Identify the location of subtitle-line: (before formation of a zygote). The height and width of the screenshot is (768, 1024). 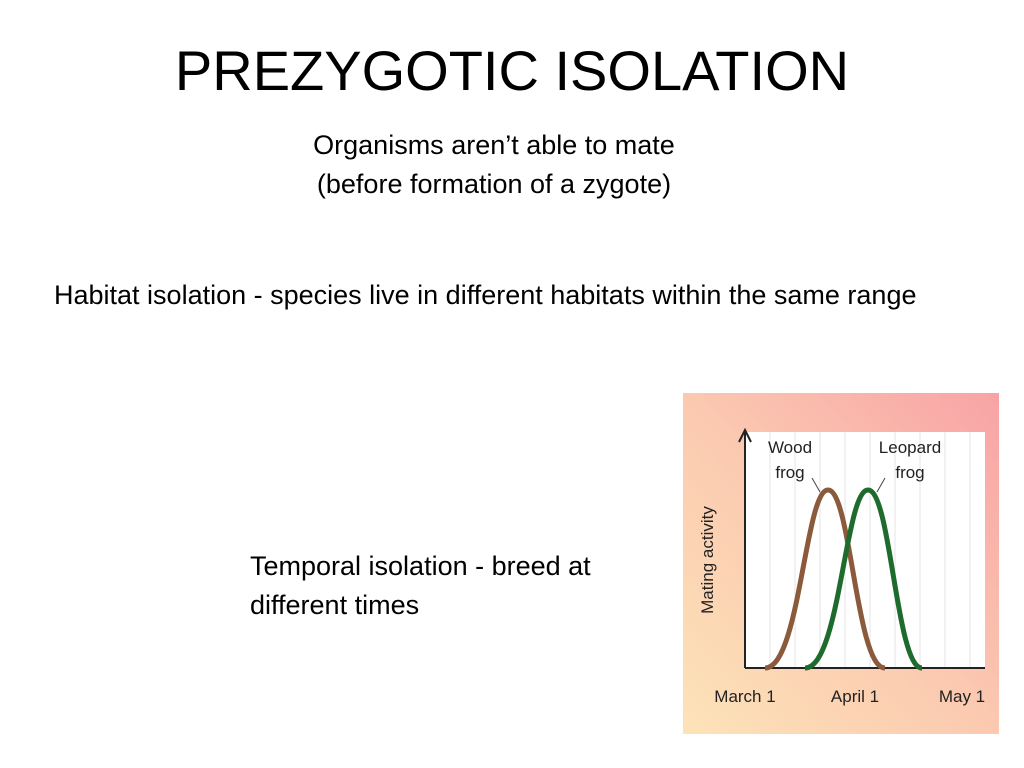
(494, 184).